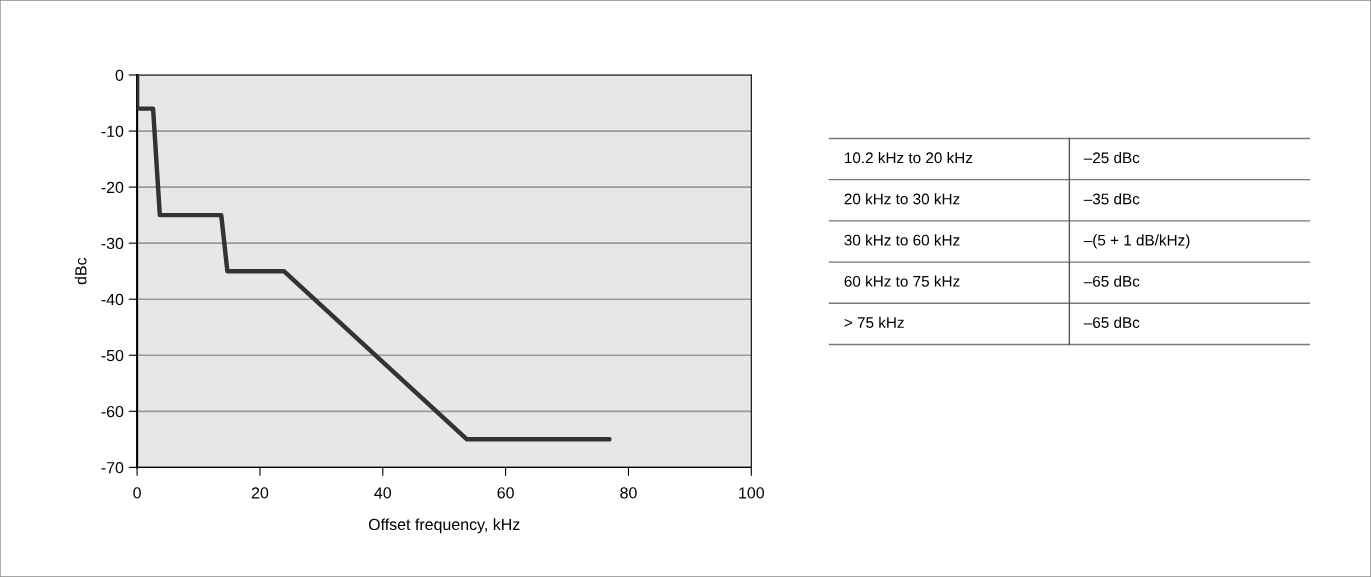  I want to click on text: > 75 kHz, so click(874, 322).